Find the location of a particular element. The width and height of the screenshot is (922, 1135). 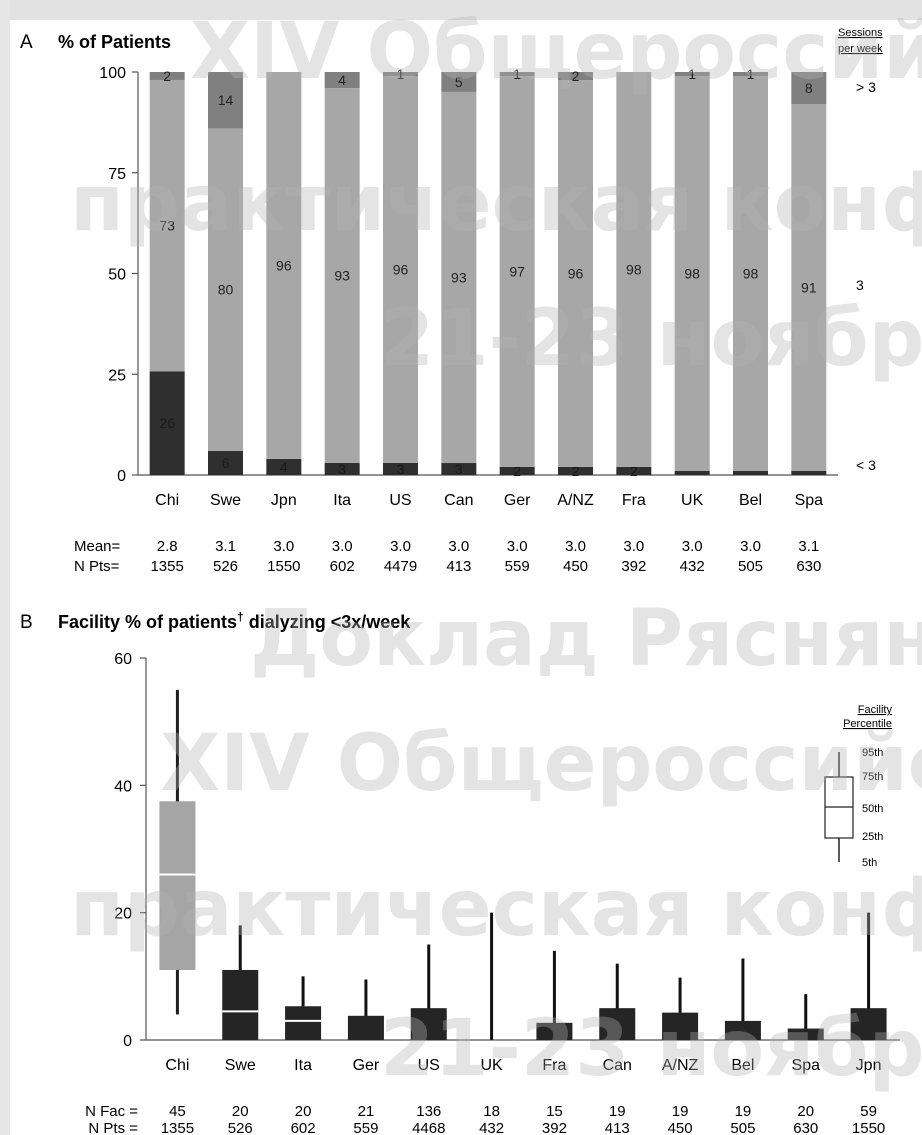

n-pts-value: 1355 is located at coordinates (177, 1127).